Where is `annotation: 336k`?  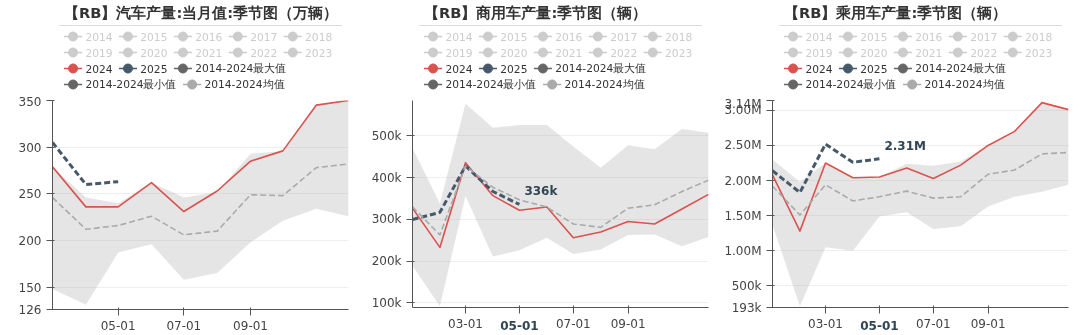
annotation: 336k is located at coordinates (541, 191).